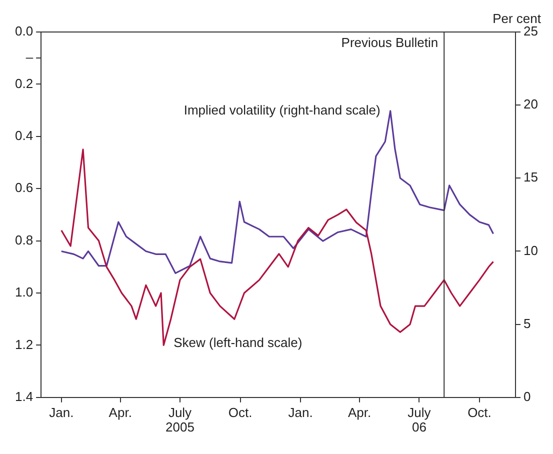 This screenshot has height=454, width=553. What do you see at coordinates (389, 42) in the screenshot?
I see `ref-line-label: Previous Bulletin` at bounding box center [389, 42].